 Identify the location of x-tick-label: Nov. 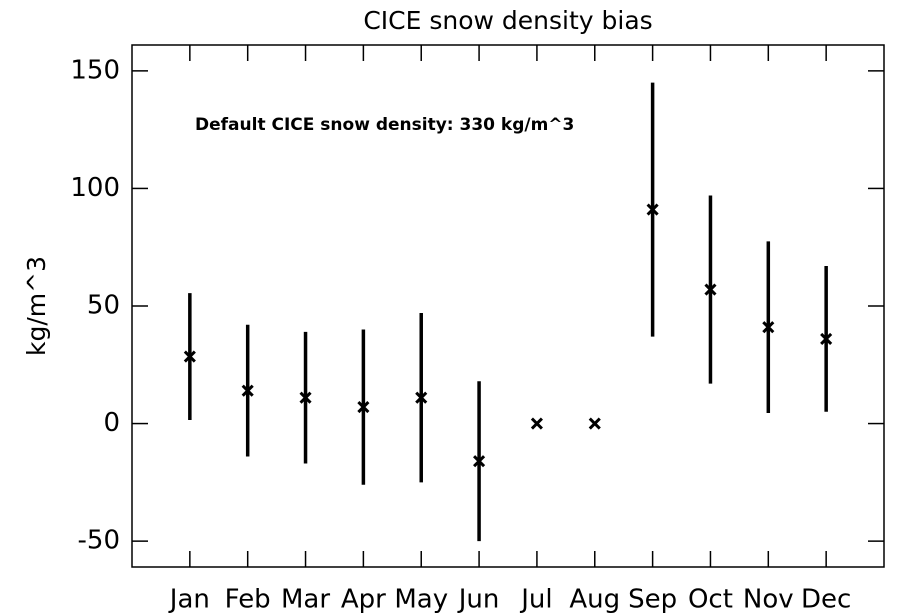
(768, 600).